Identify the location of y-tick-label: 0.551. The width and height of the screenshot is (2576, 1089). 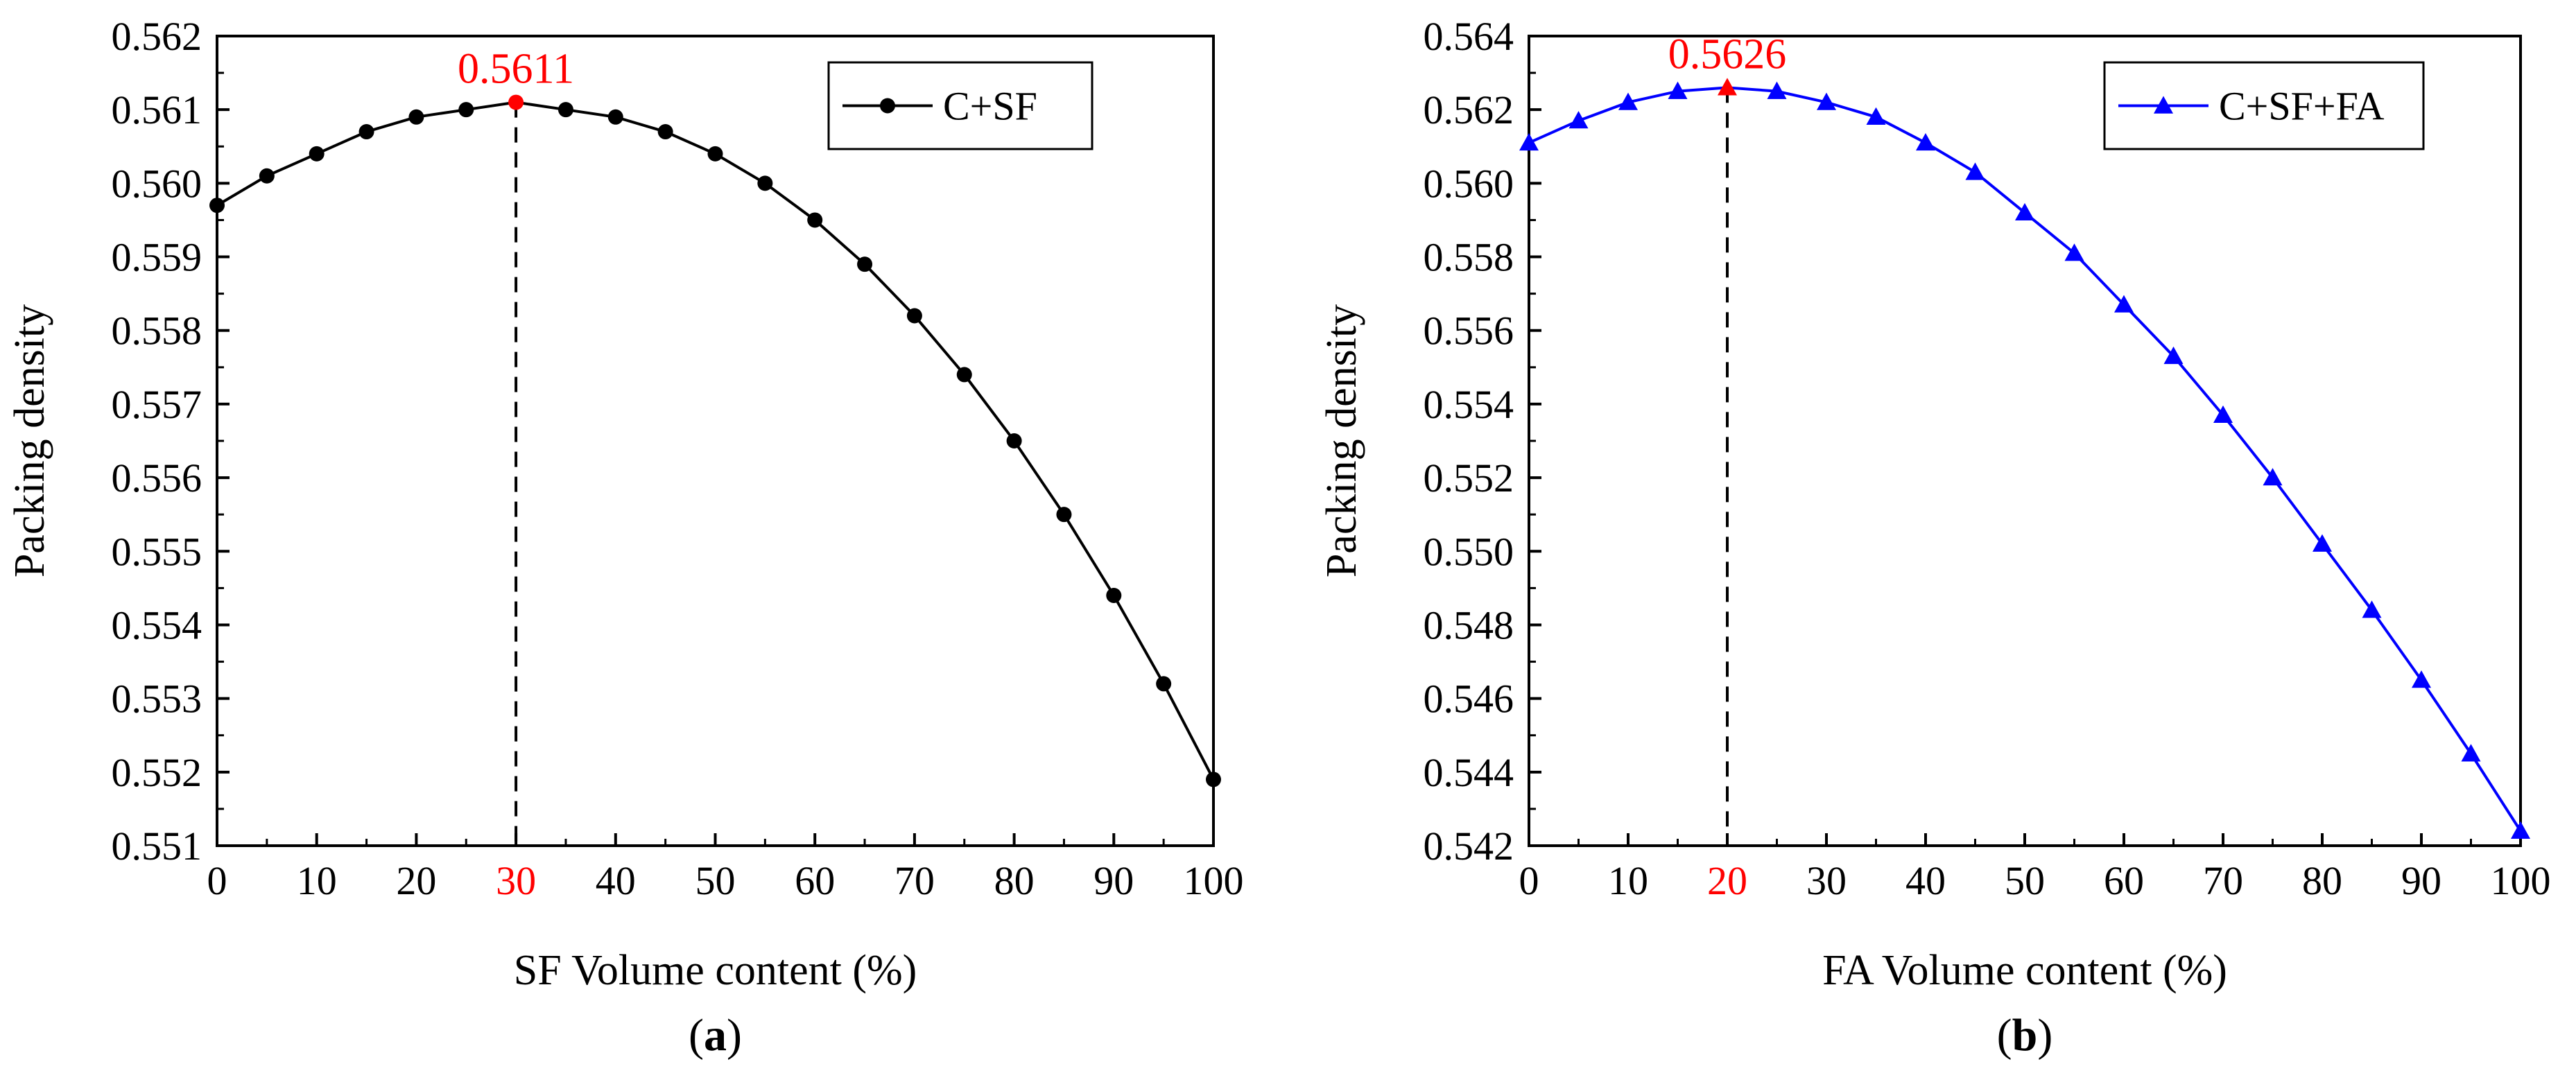
(157, 847).